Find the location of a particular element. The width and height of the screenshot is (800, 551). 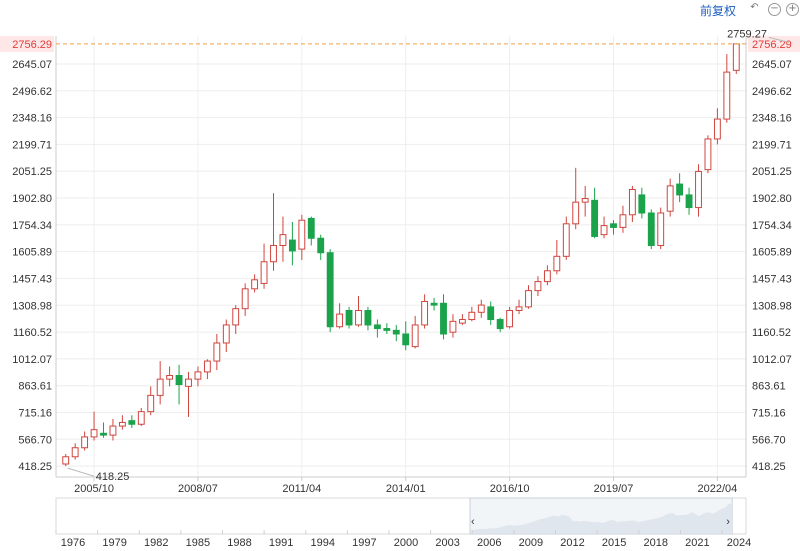

navigator-handle-left-icon: ‹ is located at coordinates (473, 522).